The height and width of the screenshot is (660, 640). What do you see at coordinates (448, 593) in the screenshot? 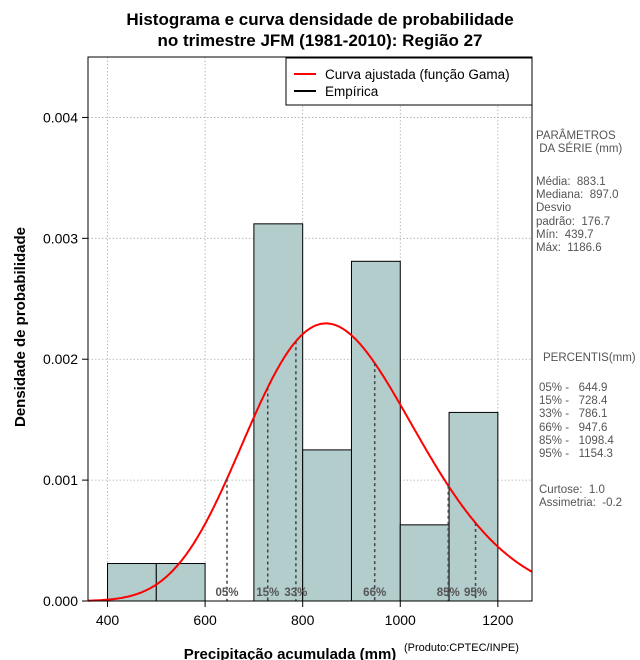
I see `percentile-label: 85%` at bounding box center [448, 593].